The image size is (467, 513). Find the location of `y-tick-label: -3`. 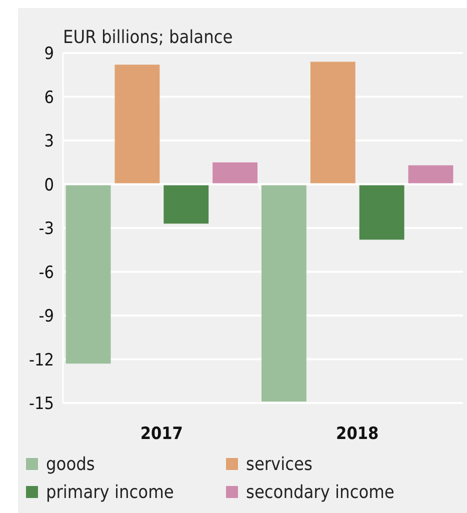

y-tick-label: -3 is located at coordinates (46, 229).